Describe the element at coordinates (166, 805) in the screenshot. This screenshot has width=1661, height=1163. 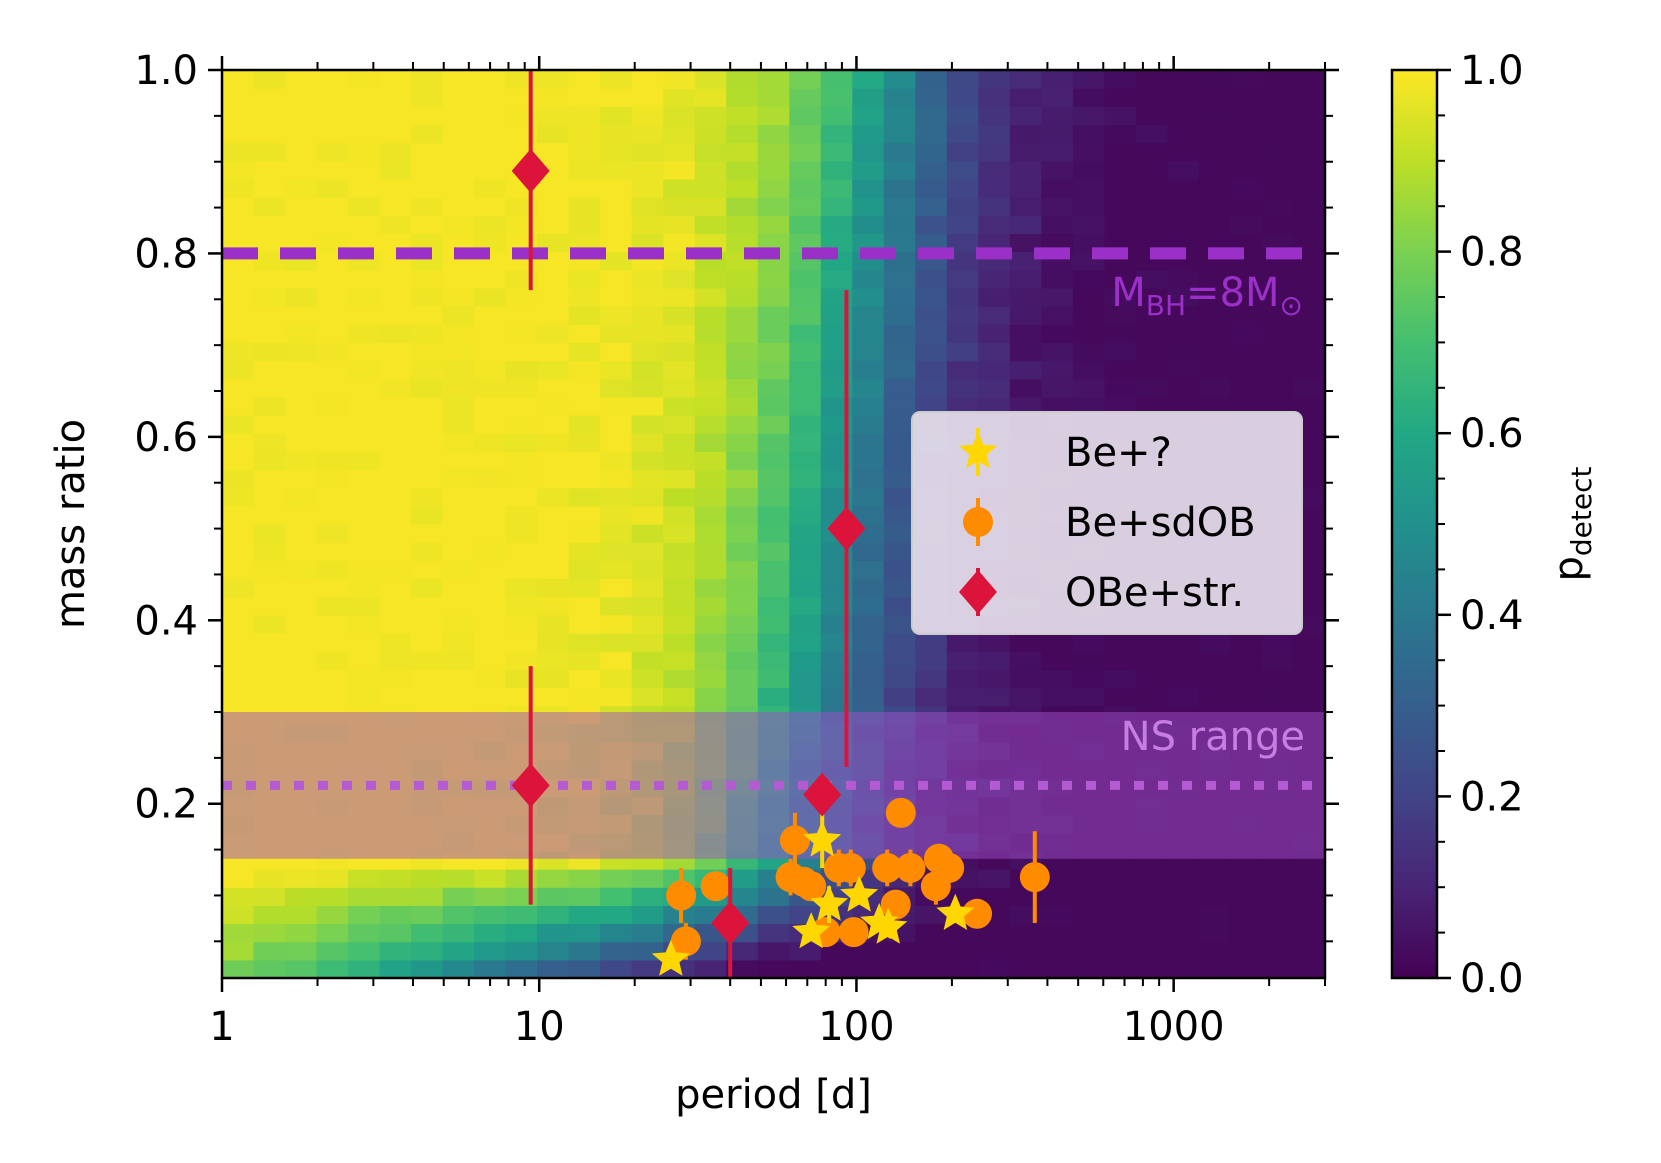
I see `y-tick-label: 0.2` at that location.